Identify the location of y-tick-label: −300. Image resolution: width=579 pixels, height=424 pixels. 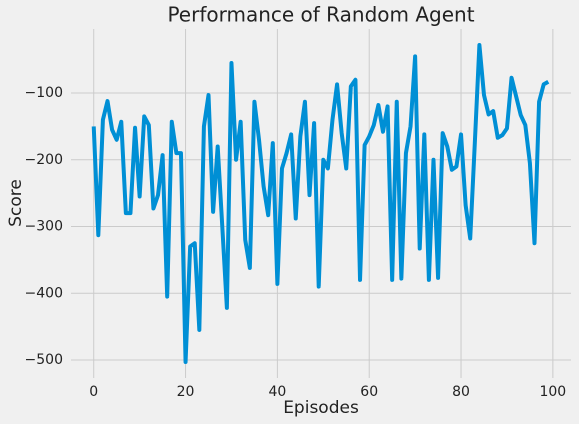
(44, 227).